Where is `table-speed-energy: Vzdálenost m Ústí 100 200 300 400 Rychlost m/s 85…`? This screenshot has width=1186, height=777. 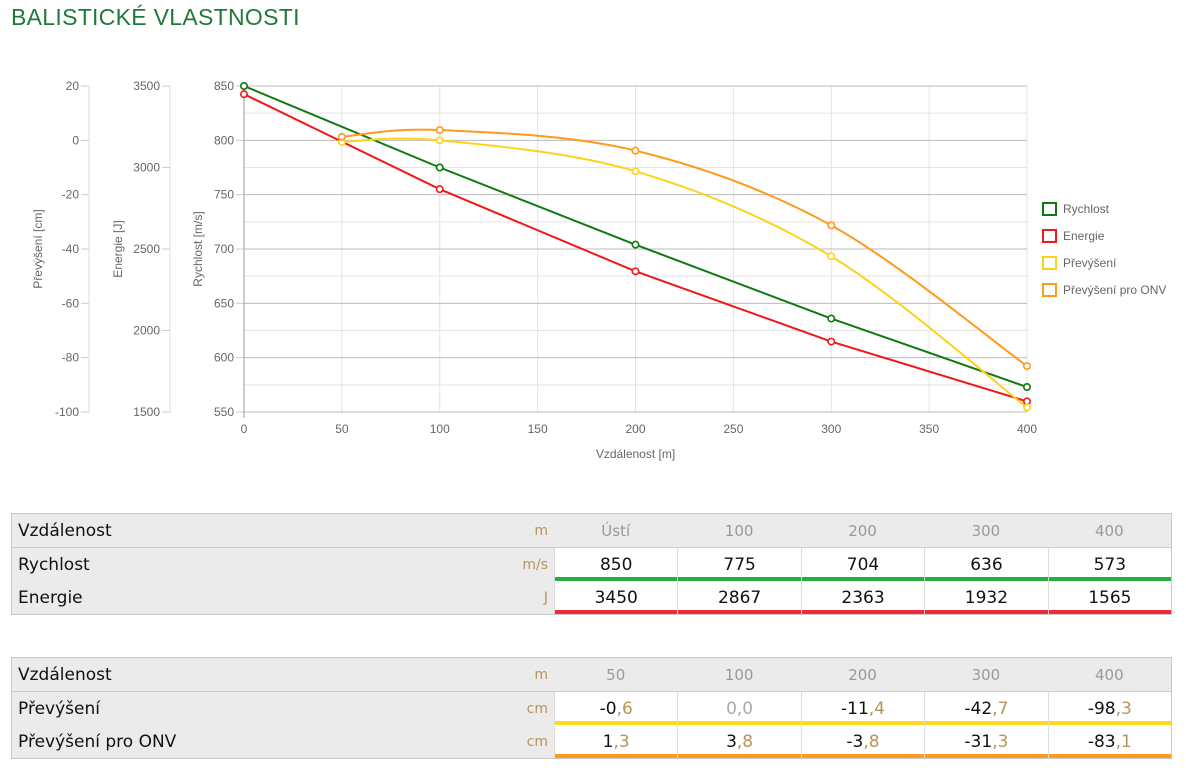
table-speed-energy: Vzdálenost m Ústí 100 200 300 400 Rychlost m/s 85… is located at coordinates (591, 564).